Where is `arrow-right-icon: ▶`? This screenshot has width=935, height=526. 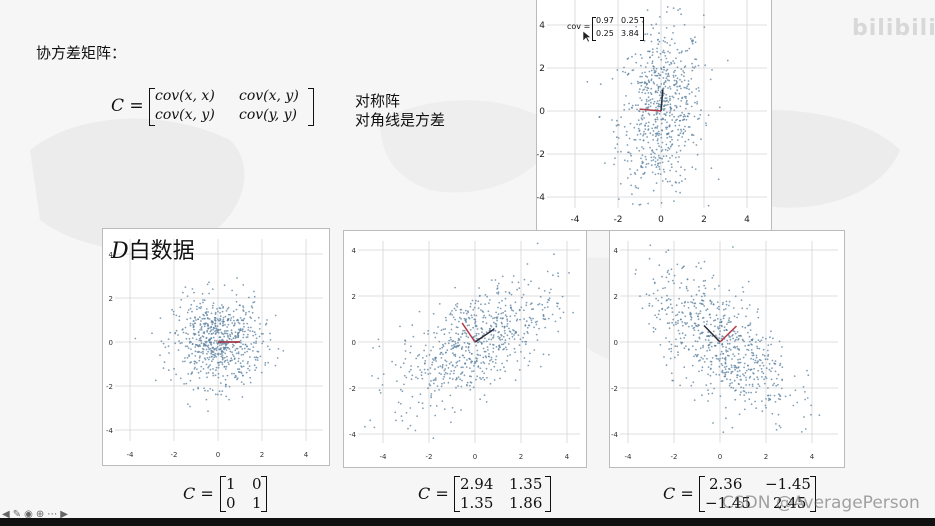 arrow-right-icon: ▶ is located at coordinates (64, 514).